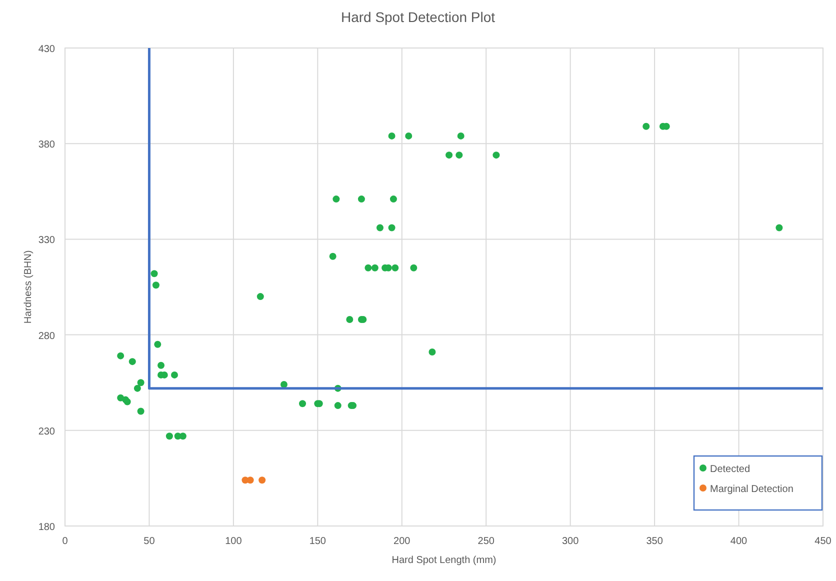 The width and height of the screenshot is (836, 581). I want to click on y-tick-label: 330, so click(47, 240).